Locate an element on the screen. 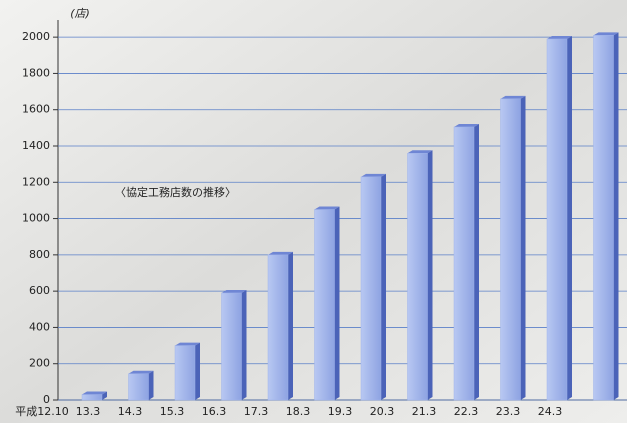 Image resolution: width=627 pixels, height=423 pixels. x-tick-label: 24.3 is located at coordinates (550, 411).